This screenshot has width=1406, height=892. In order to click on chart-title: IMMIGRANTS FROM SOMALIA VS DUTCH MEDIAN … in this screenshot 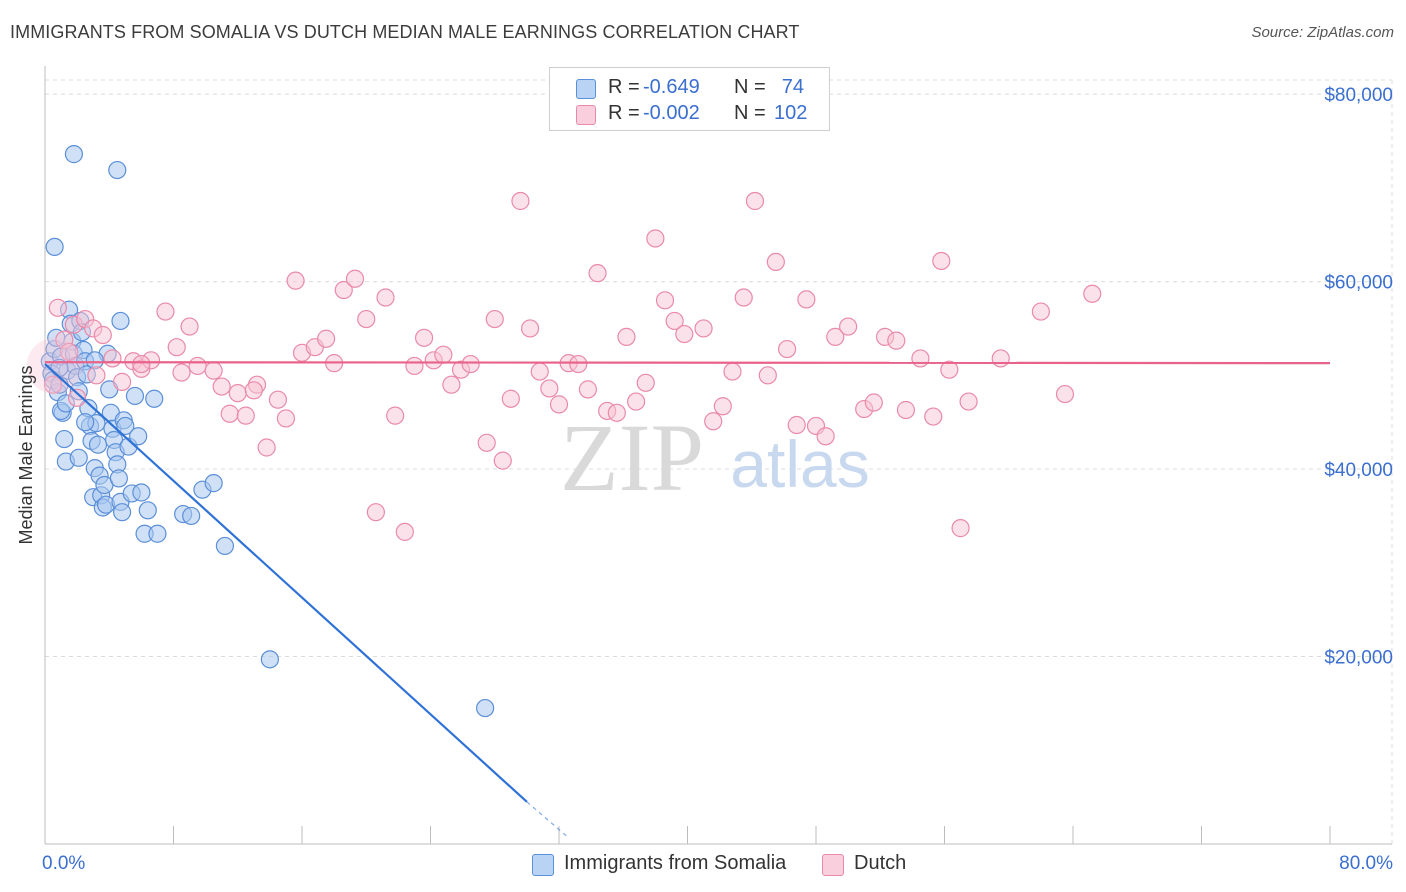, I will do `click(405, 32)`.